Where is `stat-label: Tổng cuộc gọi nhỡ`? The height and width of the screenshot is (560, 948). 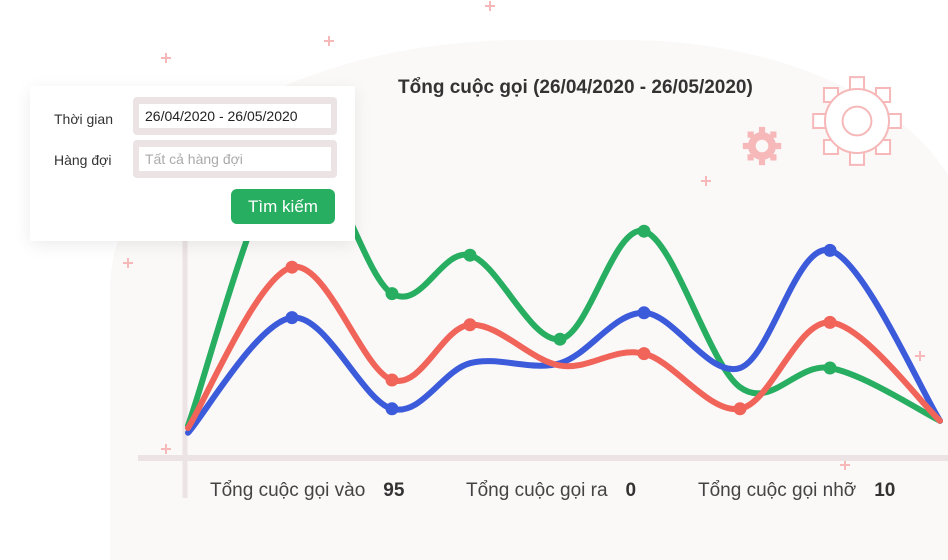
stat-label: Tổng cuộc gọi nhỡ is located at coordinates (777, 490).